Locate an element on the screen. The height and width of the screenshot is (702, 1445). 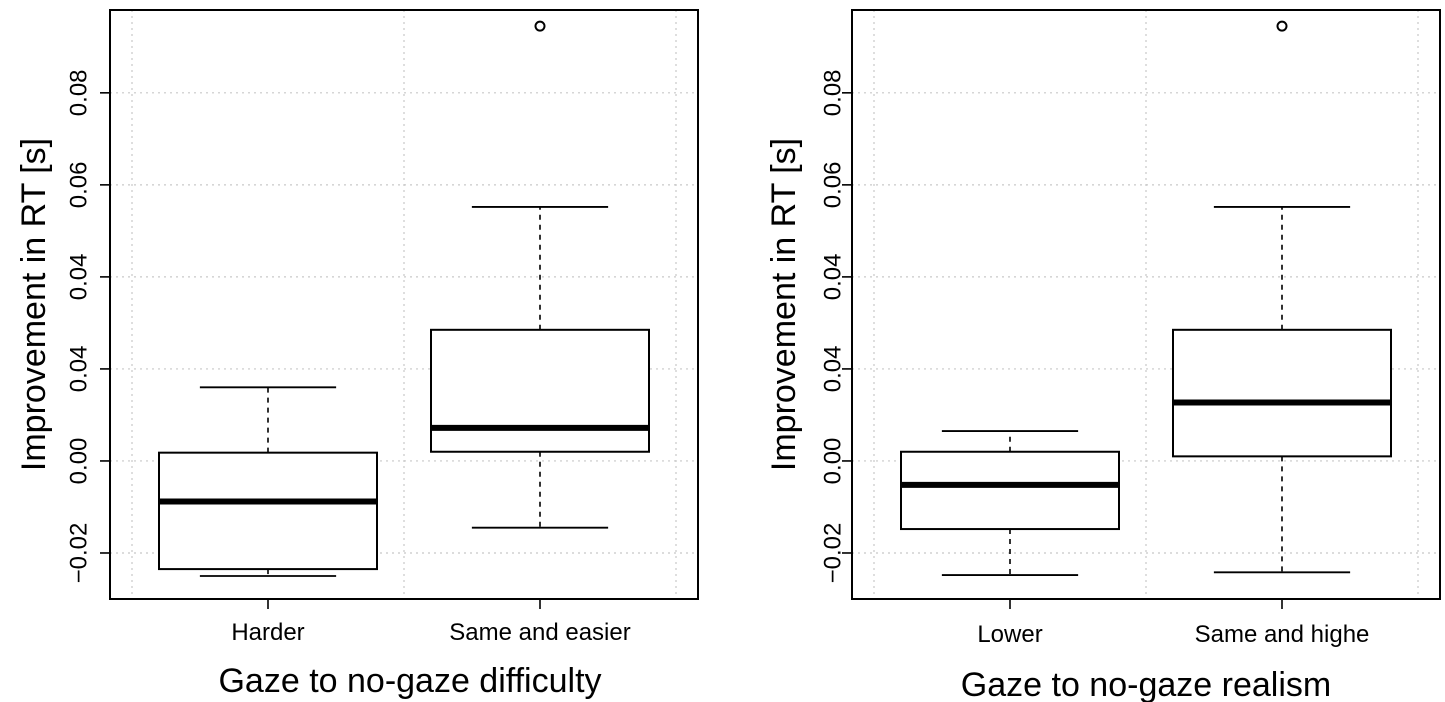
x-tick-label-0: Harder is located at coordinates (267, 632).